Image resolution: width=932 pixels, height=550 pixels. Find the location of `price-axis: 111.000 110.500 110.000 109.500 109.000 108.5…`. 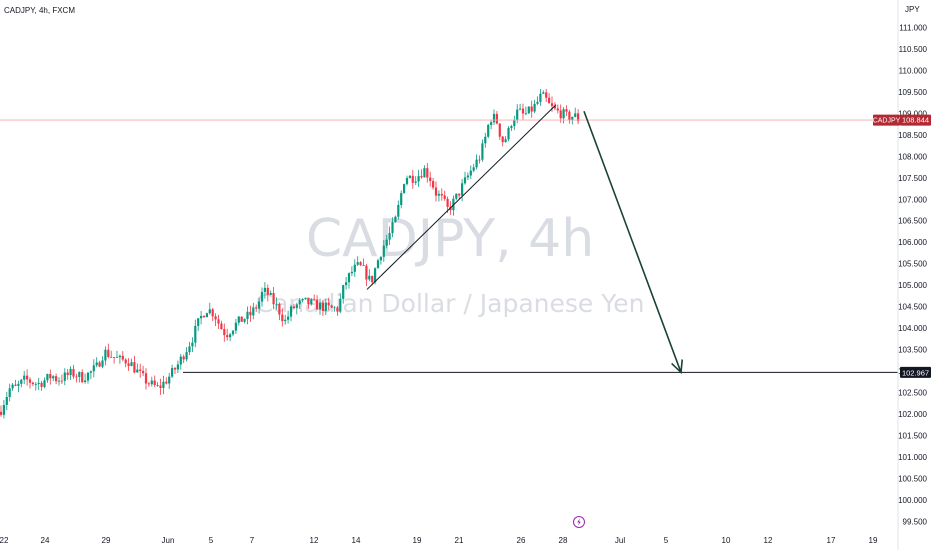

price-axis: 111.000 110.500 110.000 109.500 109.000 108.5… is located at coordinates (912, 275).